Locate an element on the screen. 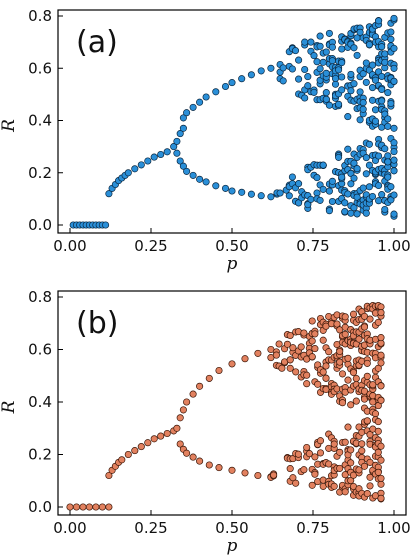 The width and height of the screenshot is (416, 556). panel-a-label: (a) is located at coordinates (97, 42).